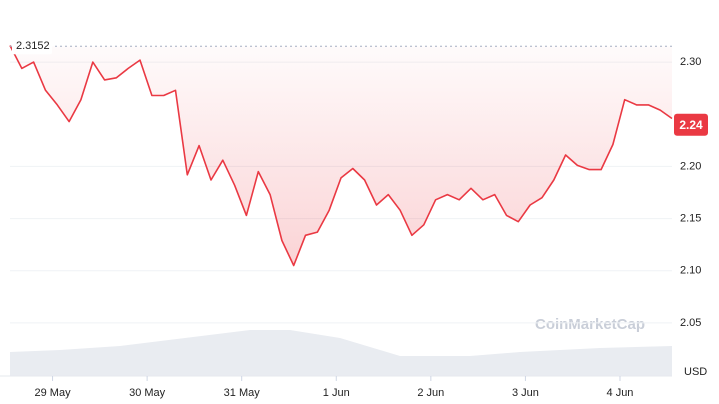  What do you see at coordinates (53, 393) in the screenshot?
I see `x-tick-label: 29 May` at bounding box center [53, 393].